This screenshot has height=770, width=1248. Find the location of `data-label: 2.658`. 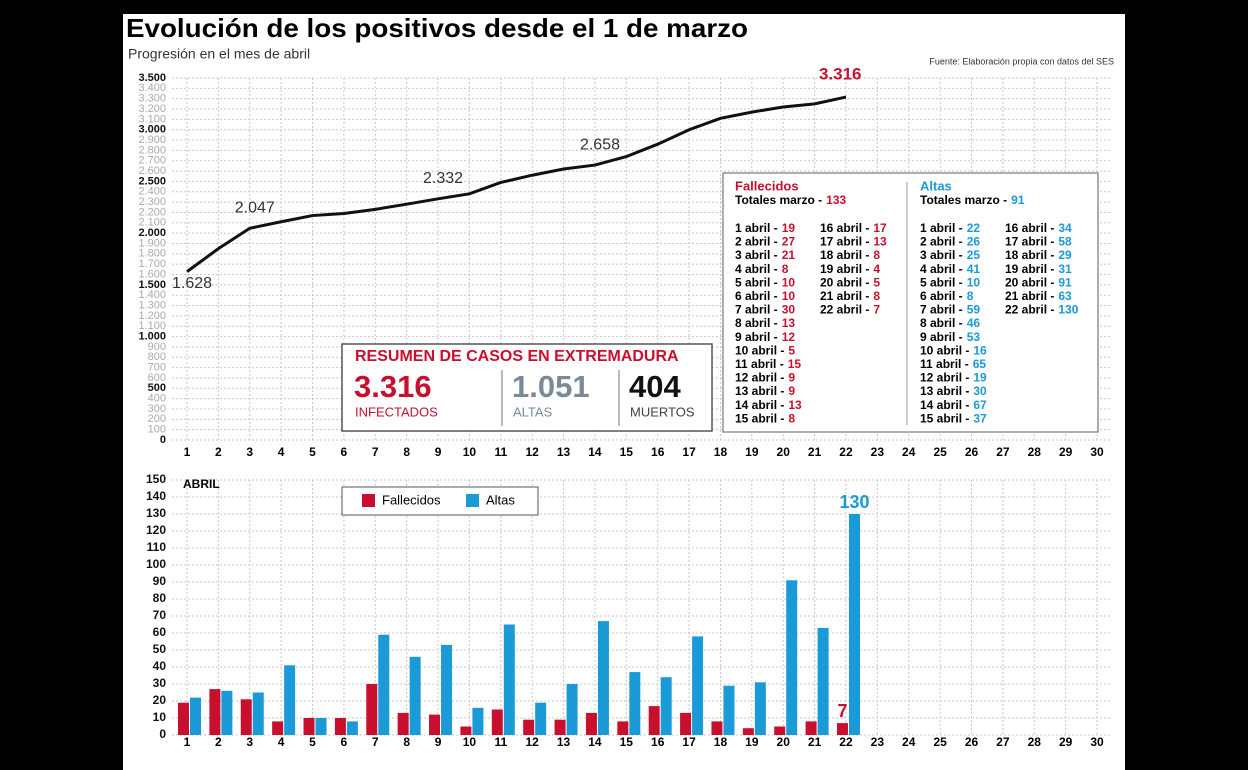

data-label: 2.658 is located at coordinates (600, 144).